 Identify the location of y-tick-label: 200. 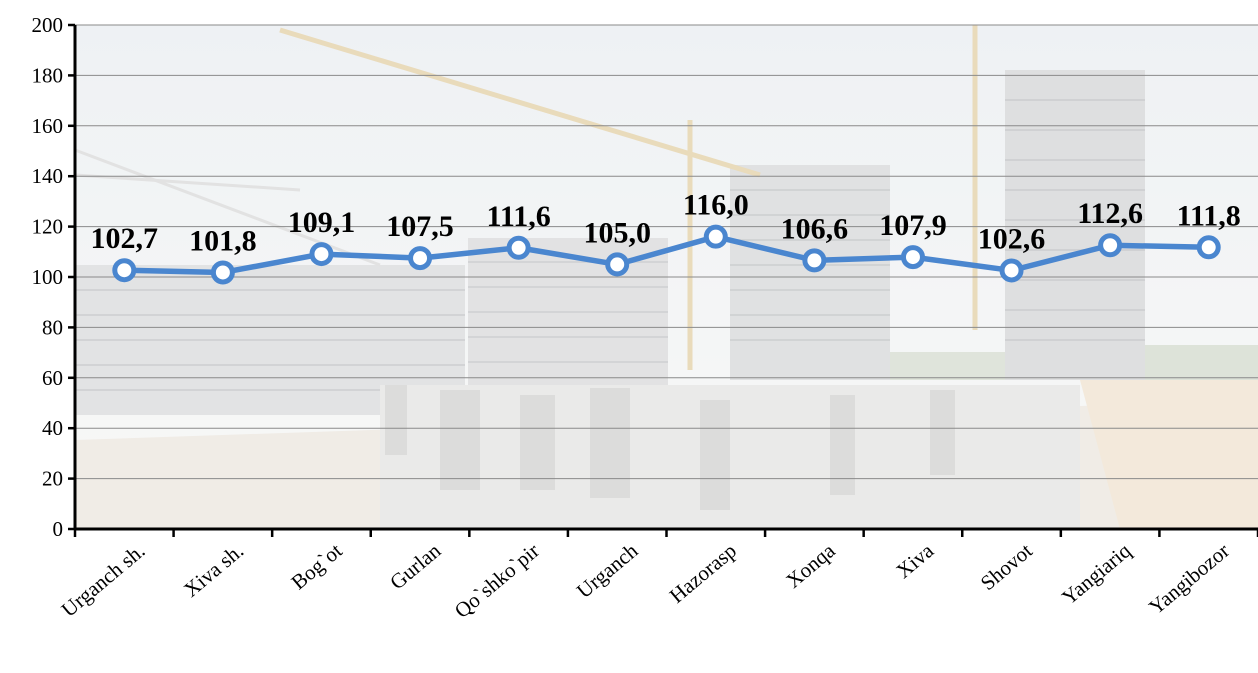
(48, 25).